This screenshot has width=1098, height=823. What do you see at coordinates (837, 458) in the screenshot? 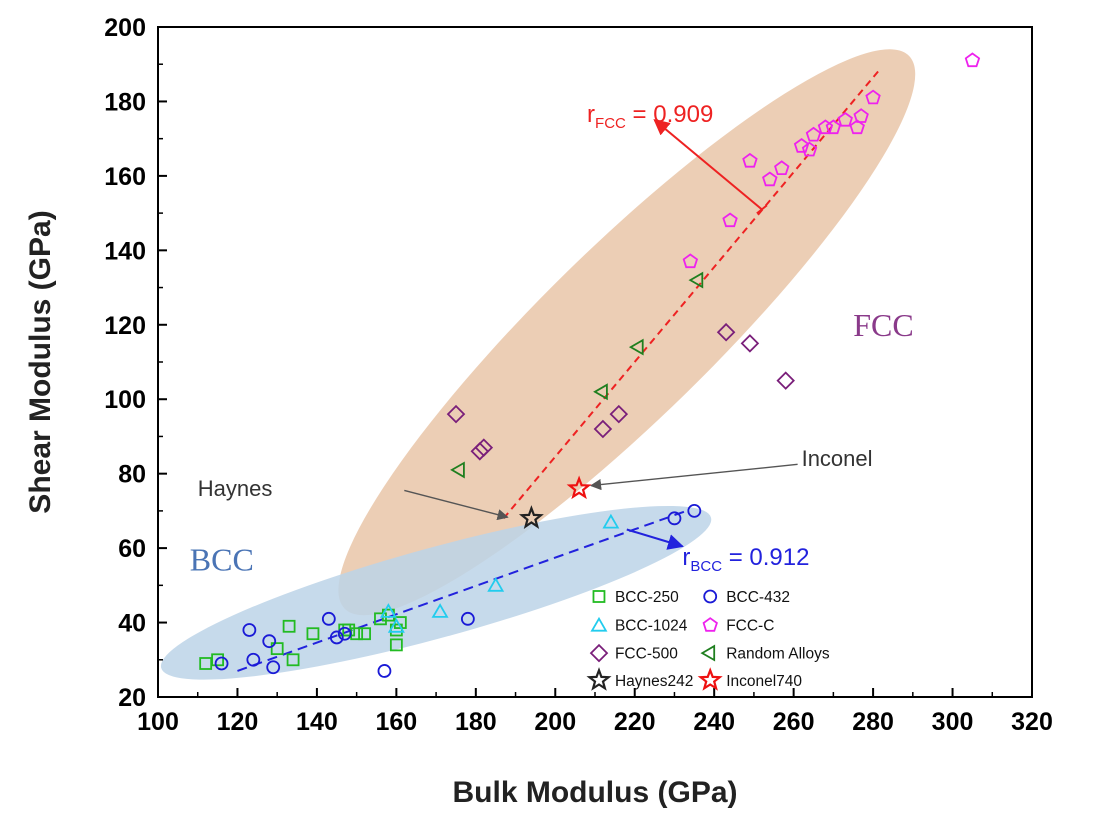
I see `inconel-annotation: Inconel` at bounding box center [837, 458].